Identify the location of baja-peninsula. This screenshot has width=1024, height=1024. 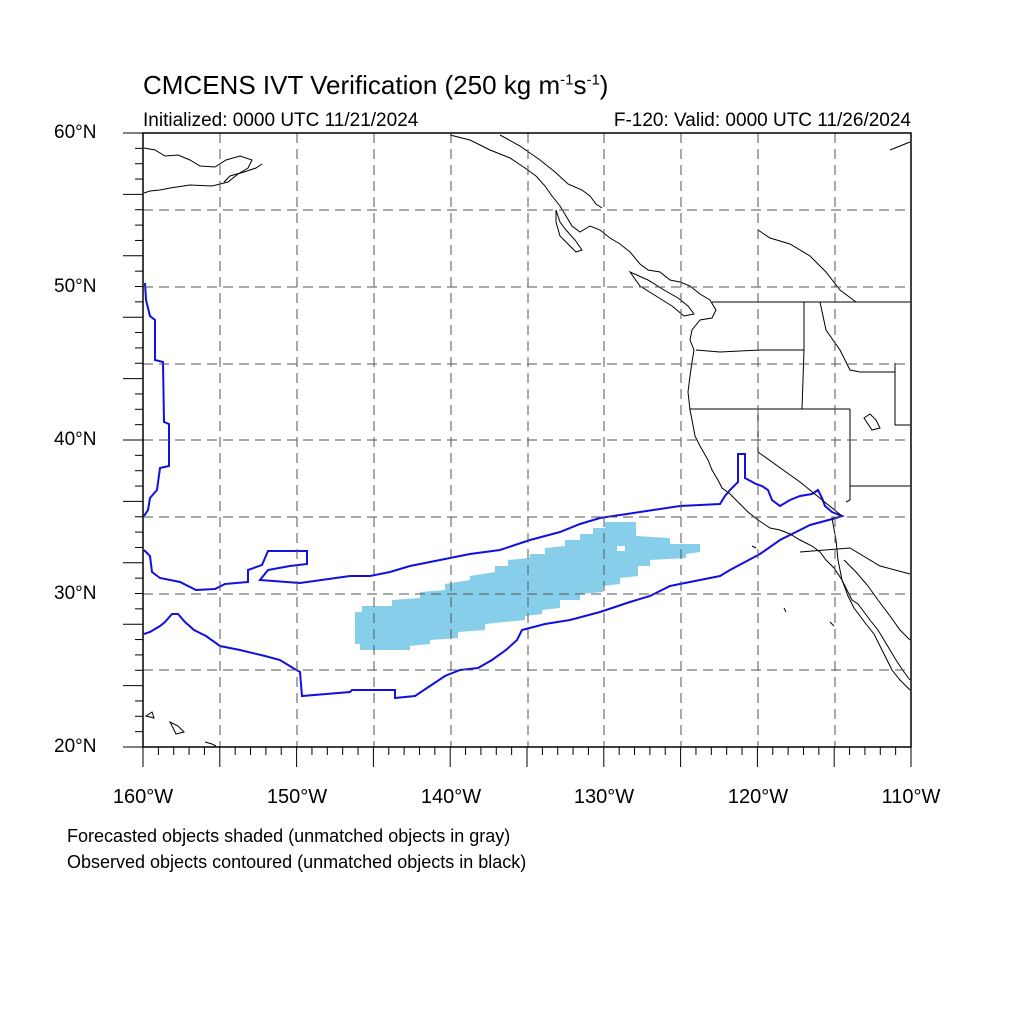
(871, 604).